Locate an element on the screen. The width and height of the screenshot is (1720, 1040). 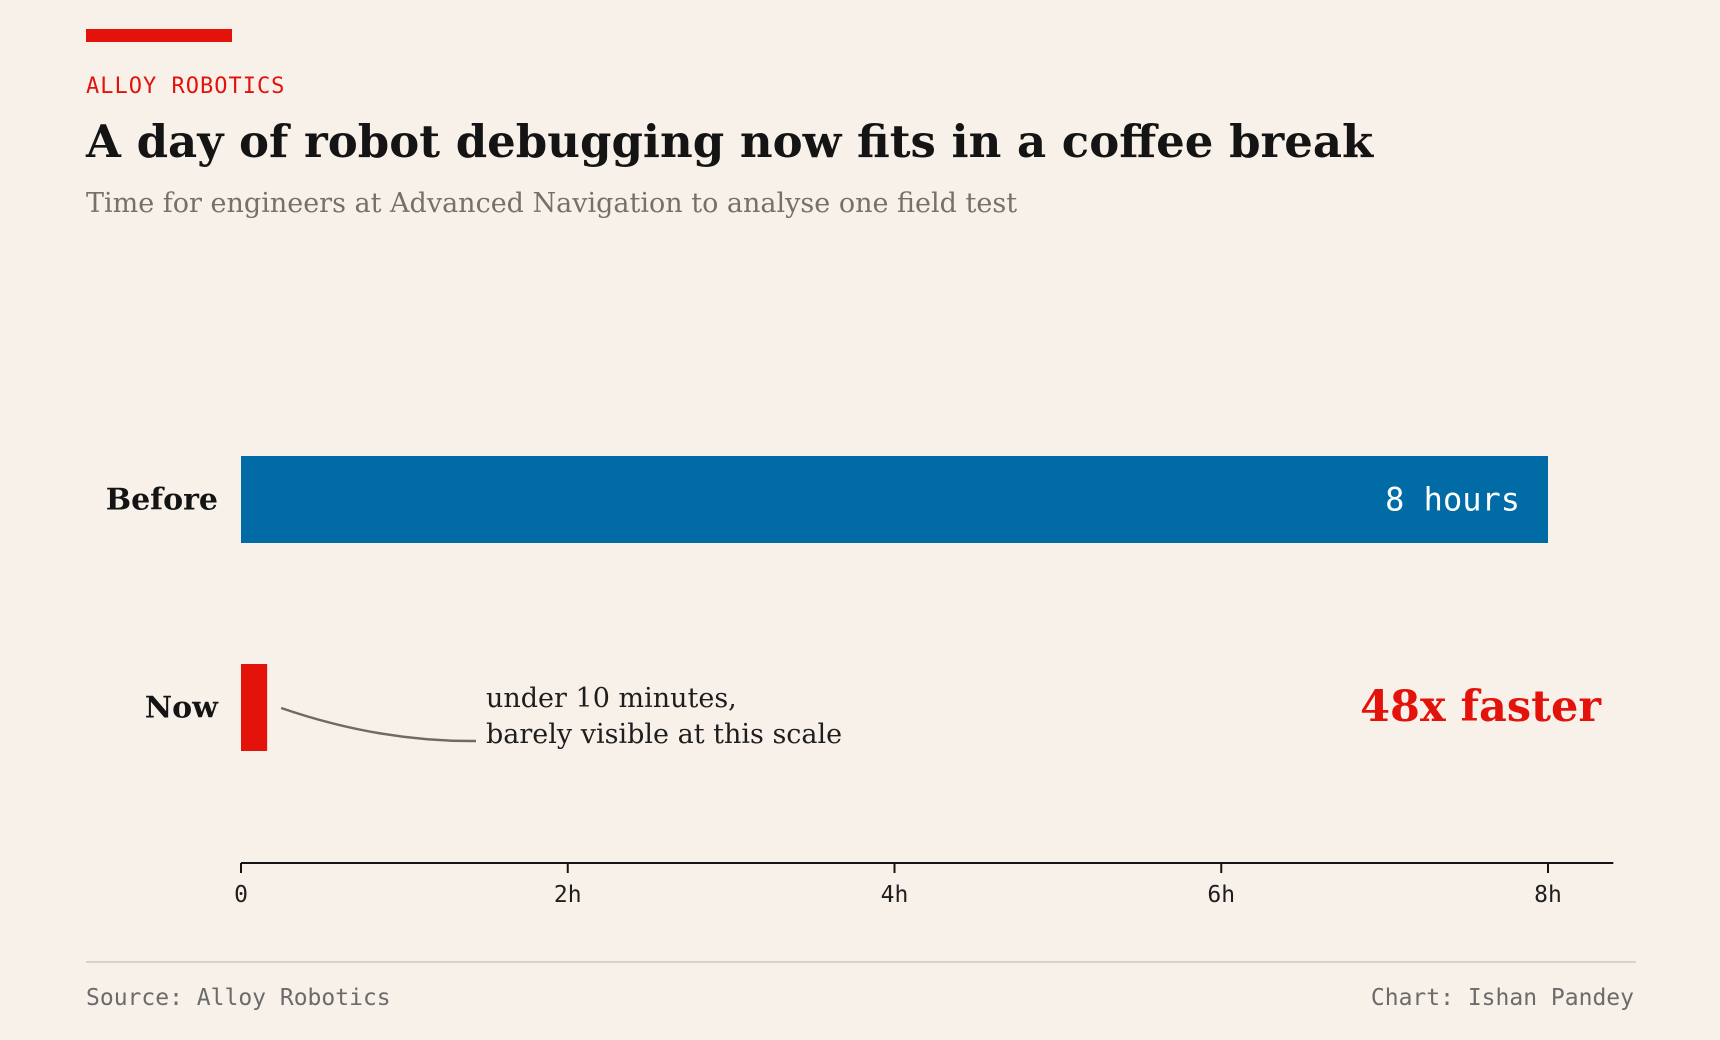
x-tick-label-3: 6h is located at coordinates (1221, 895).